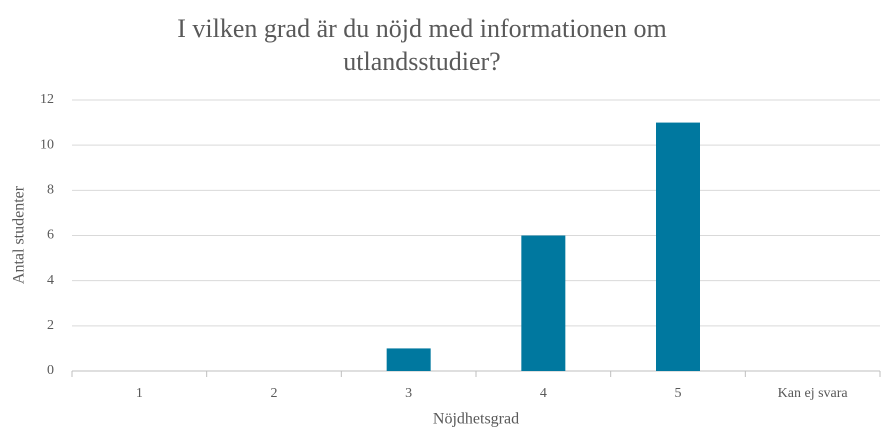 The image size is (895, 432). Describe the element at coordinates (50, 190) in the screenshot. I see `y-tick-label: 8` at that location.